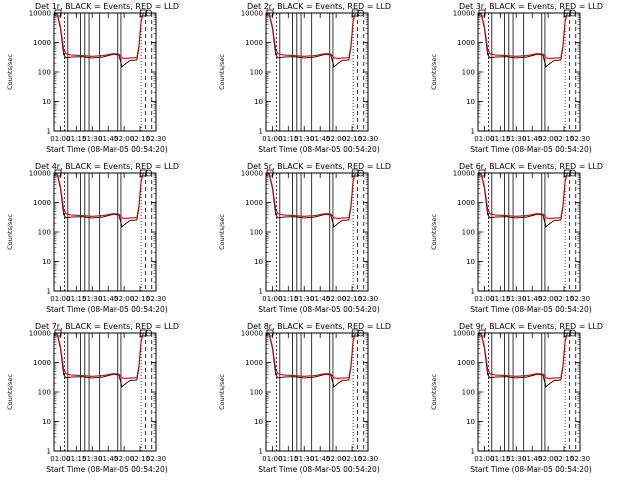 Image resolution: width=640 pixels, height=480 pixels. Describe the element at coordinates (531, 6) in the screenshot. I see `chart-title: Det 3r, BLACK = Events, RED = LLD` at that location.